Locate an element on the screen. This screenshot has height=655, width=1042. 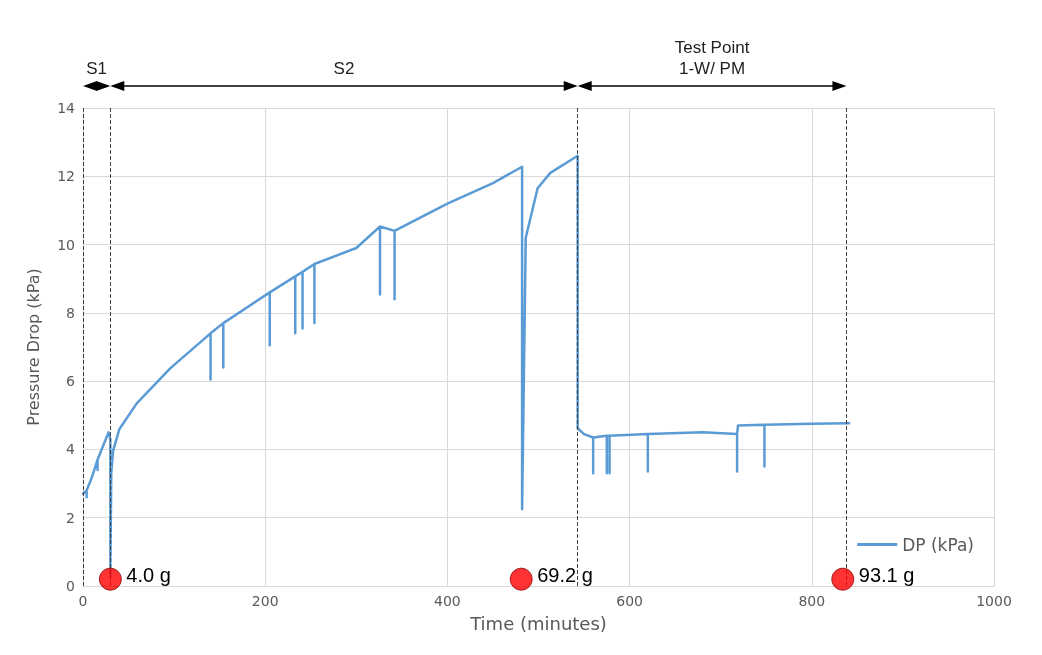
x-tick-label: 600 is located at coordinates (629, 601).